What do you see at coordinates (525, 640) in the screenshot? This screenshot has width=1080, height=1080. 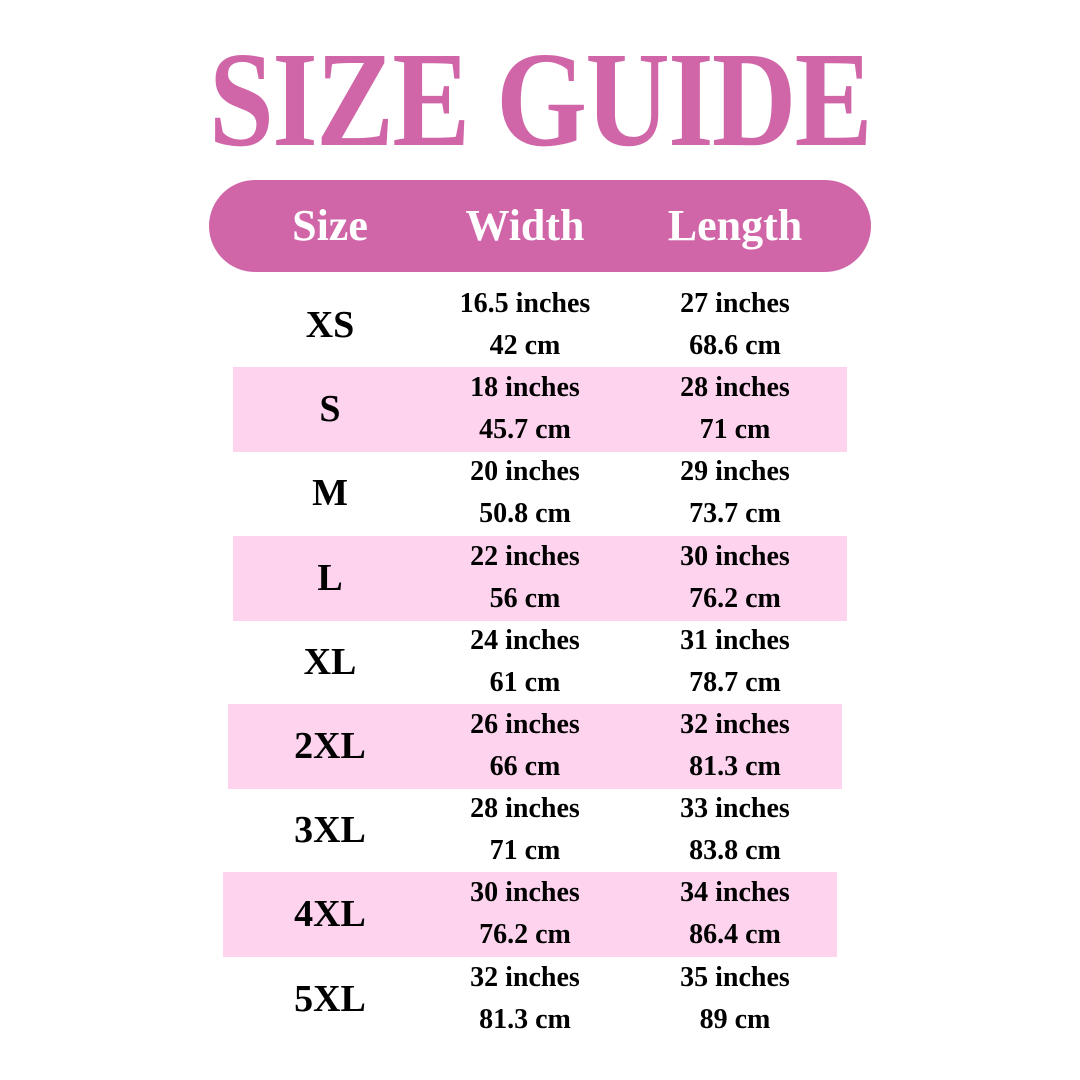 I see `width-inches: 24 inches` at bounding box center [525, 640].